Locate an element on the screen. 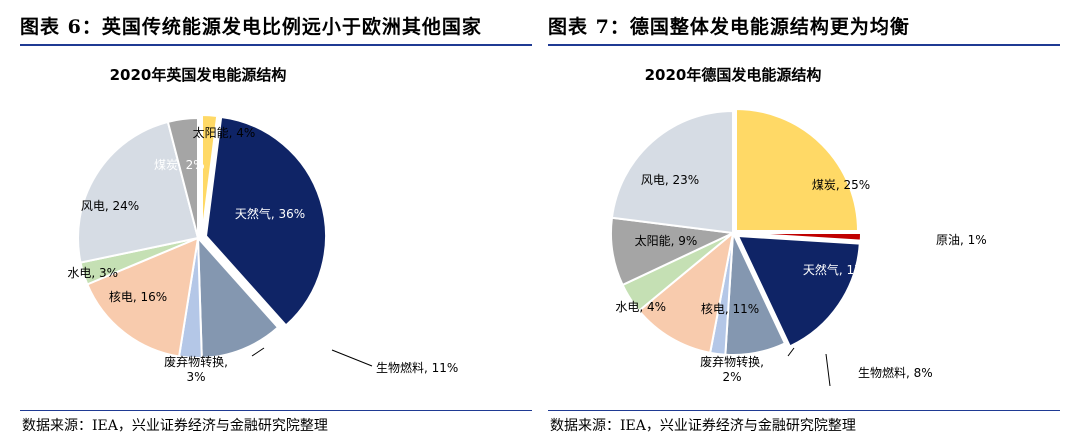  slice-label-原油: 原油, 1% is located at coordinates (961, 240).